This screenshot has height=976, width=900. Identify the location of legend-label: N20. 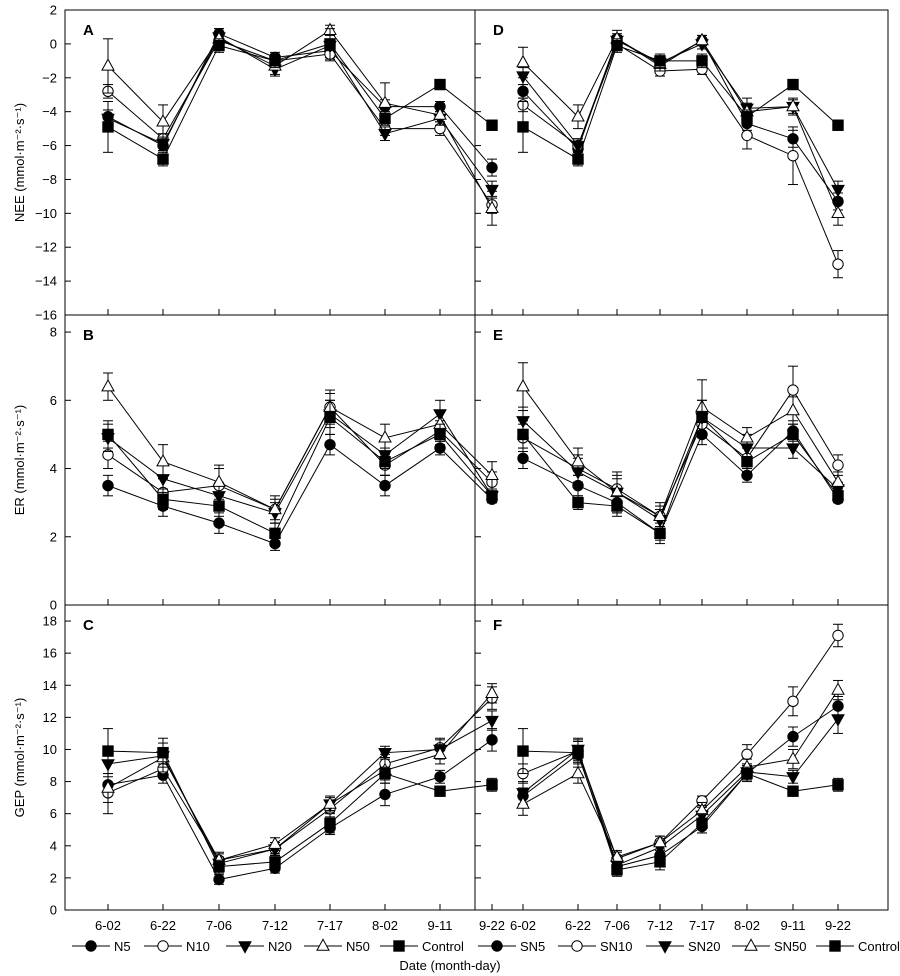
(280, 946).